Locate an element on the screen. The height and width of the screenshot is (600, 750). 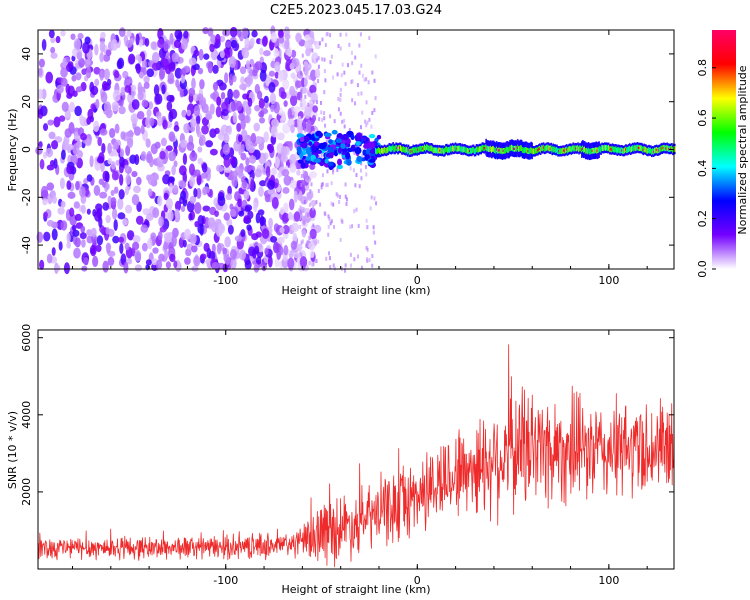
snr-y-tick-label: 6000 is located at coordinates (26, 338).